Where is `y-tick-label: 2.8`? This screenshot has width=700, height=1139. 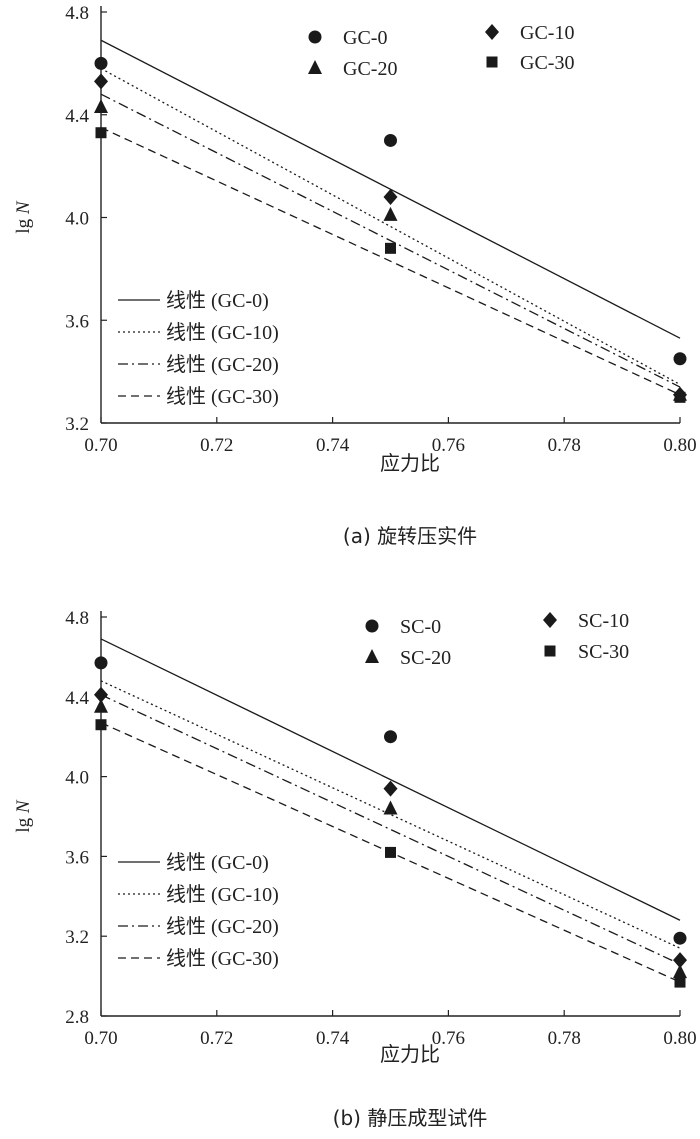
y-tick-label: 2.8 is located at coordinates (77, 1017).